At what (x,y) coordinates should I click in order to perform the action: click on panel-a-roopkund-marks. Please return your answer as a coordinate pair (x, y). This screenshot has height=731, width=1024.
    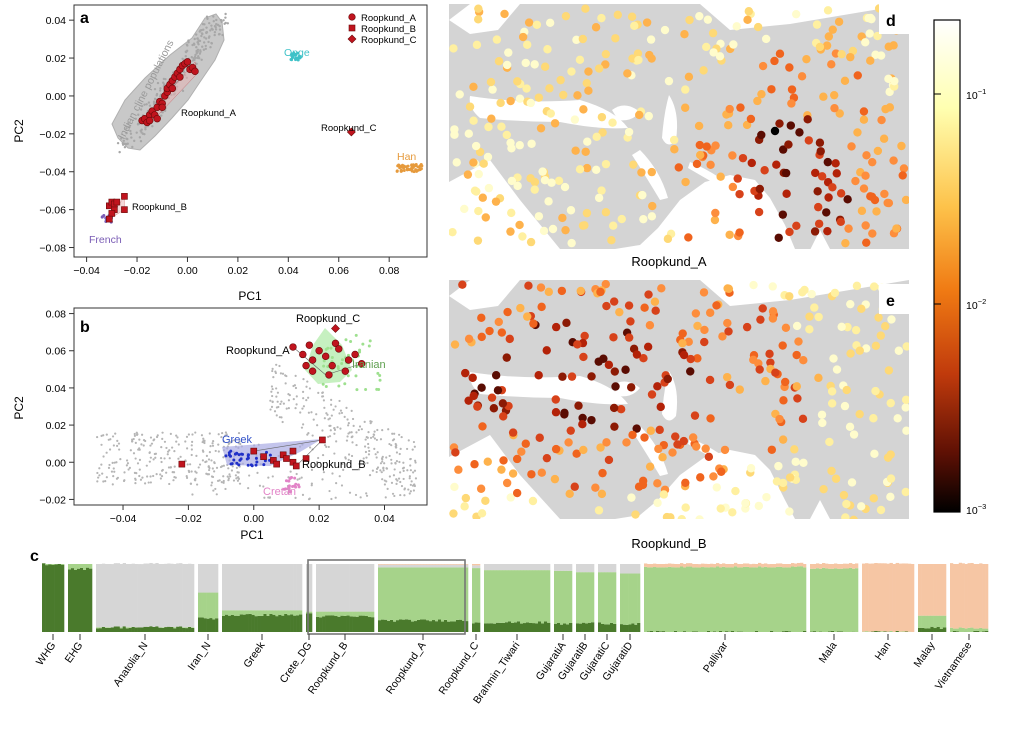
    Looking at the image, I should click on (231, 140).